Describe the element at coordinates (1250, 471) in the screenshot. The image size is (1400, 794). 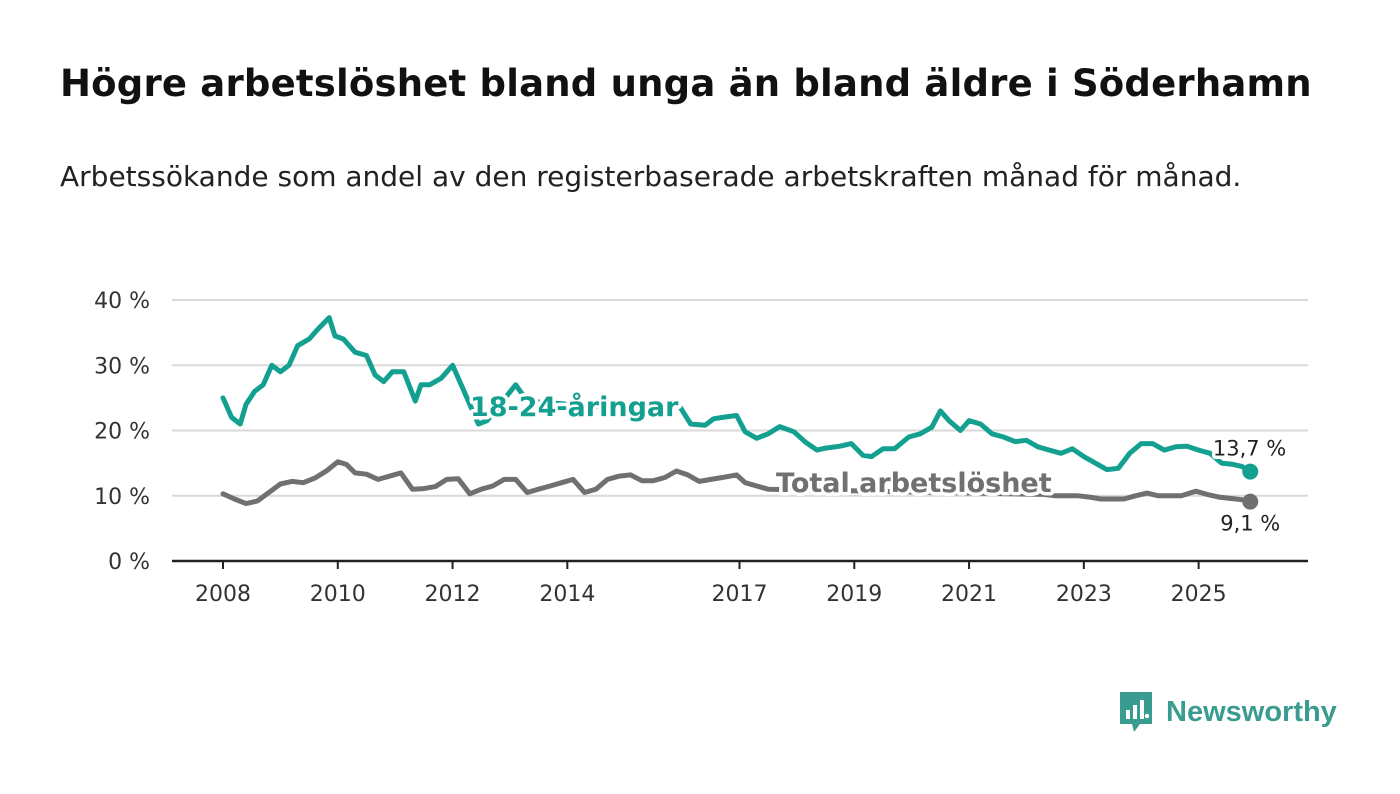
I see `youth-end-point` at that location.